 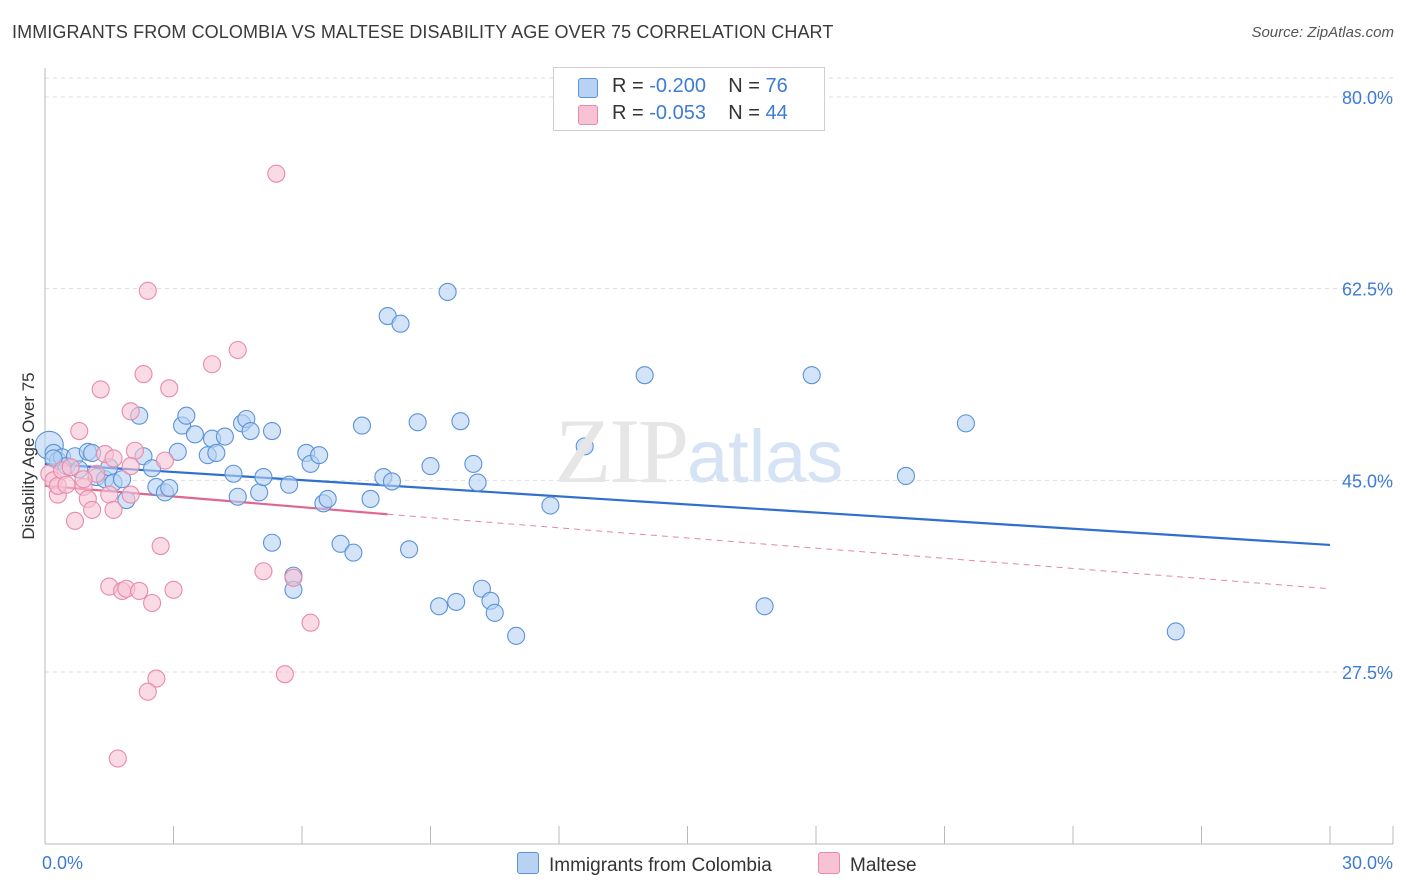 What do you see at coordinates (588, 88) in the screenshot?
I see `legend-swatch-blue` at bounding box center [588, 88].